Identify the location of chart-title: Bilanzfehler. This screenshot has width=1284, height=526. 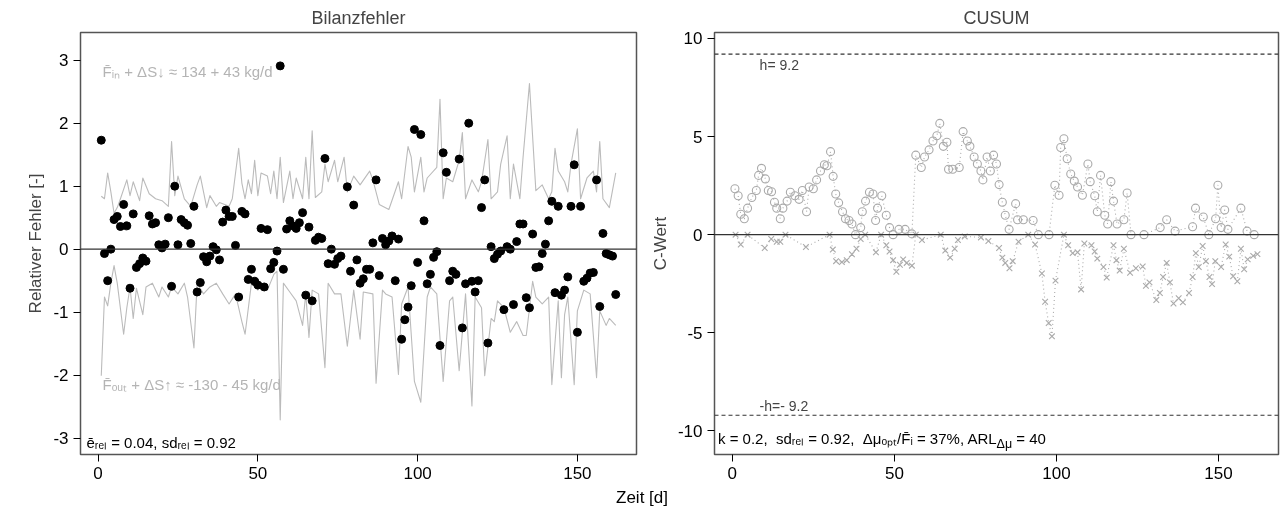
(358, 17).